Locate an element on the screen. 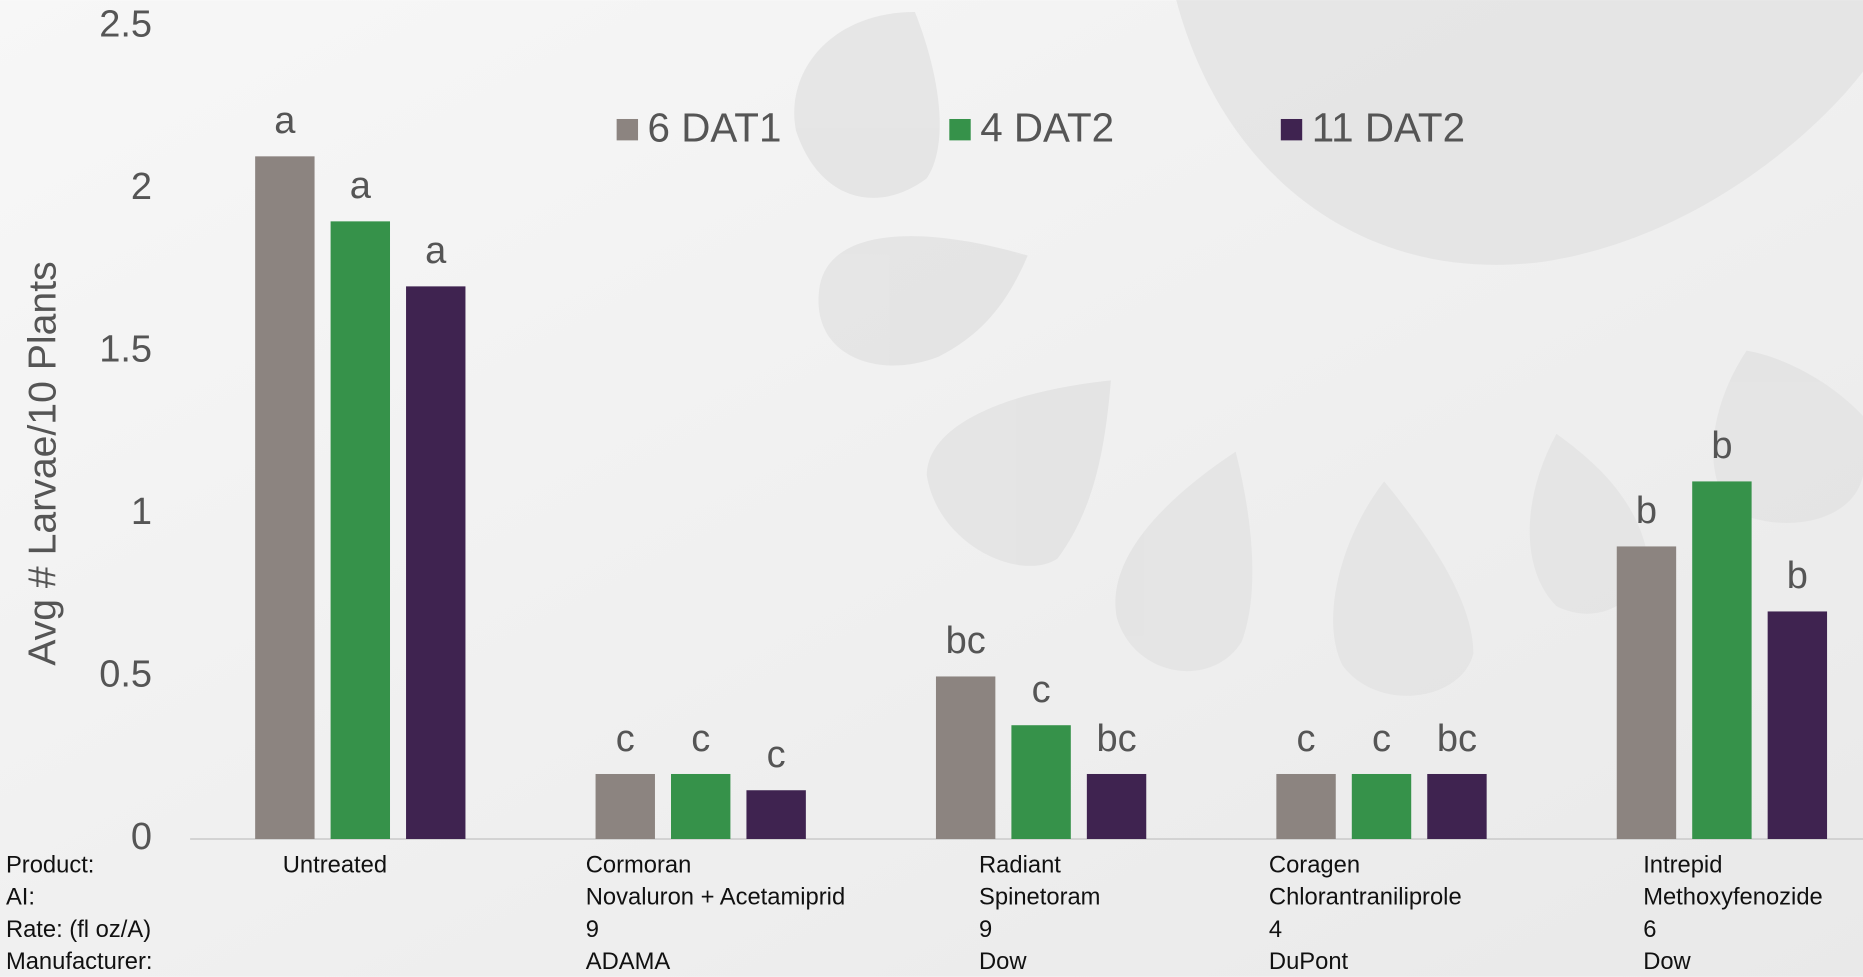 The height and width of the screenshot is (977, 1863). category-detail: DuPont is located at coordinates (1309, 961).